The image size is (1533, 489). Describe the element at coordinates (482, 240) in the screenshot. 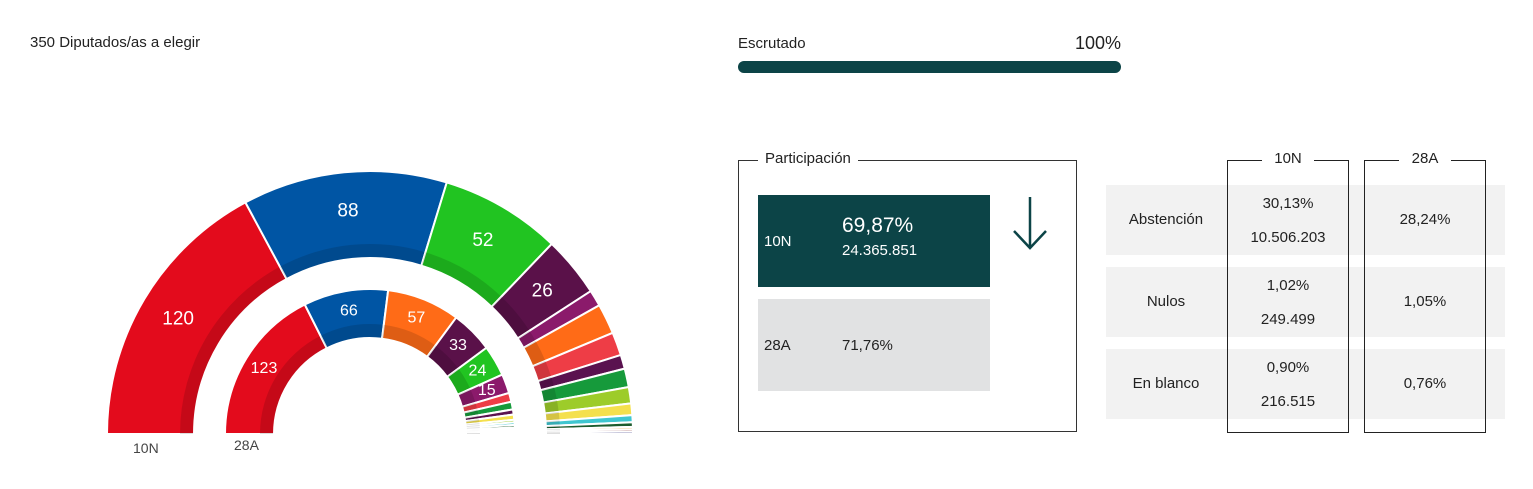

I see `segment-label: 52` at that location.